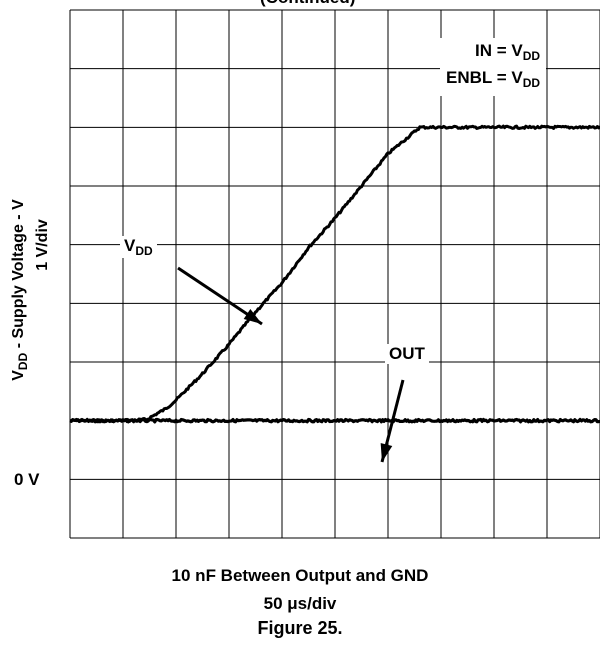 The image size is (600, 647). I want to click on arrow-out-head, so click(386, 452).